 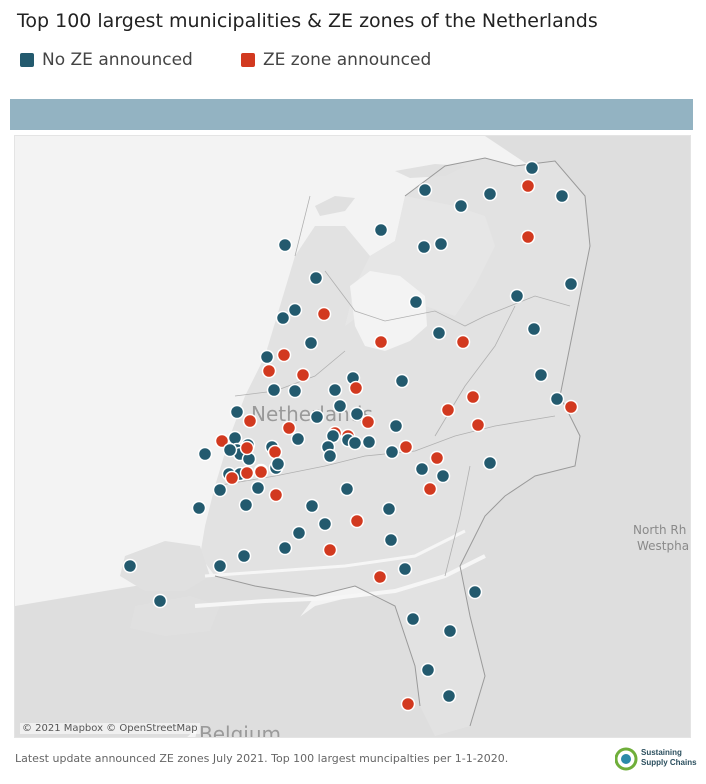 I want to click on legend-item-no-ze: No ZE announced, so click(x=106, y=60).